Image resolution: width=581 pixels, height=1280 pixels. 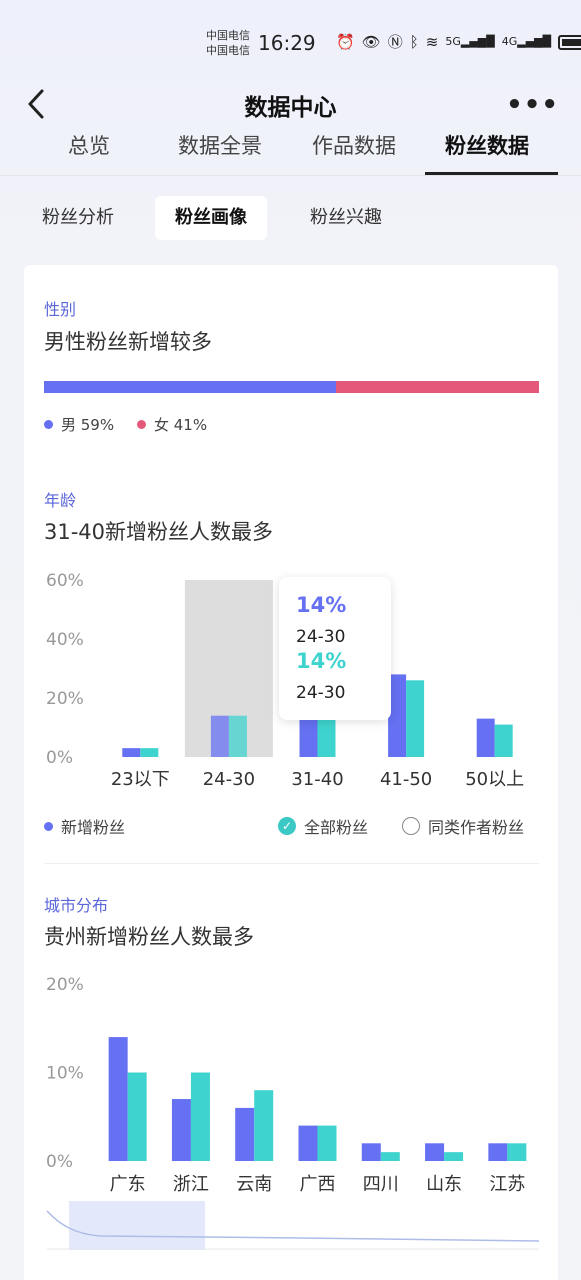 I want to click on legend-new-fans: 新增粉丝, so click(x=84, y=826).